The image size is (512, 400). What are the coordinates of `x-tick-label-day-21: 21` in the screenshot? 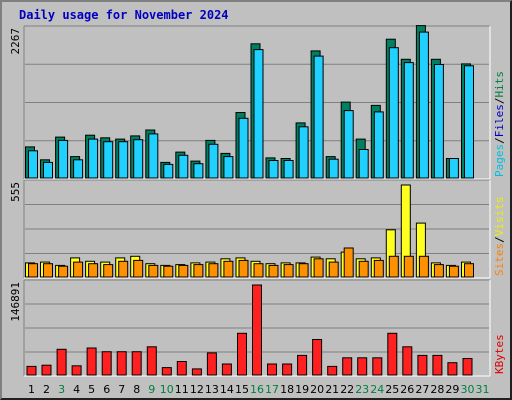 It's located at (332, 389).